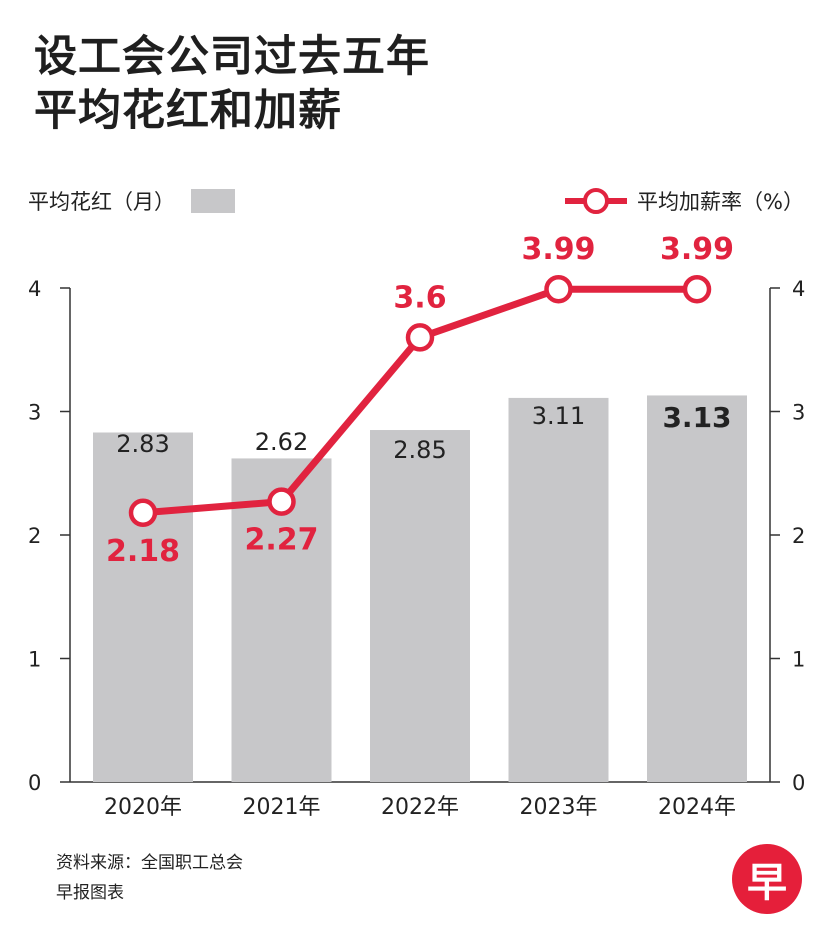 The height and width of the screenshot is (943, 834). Describe the element at coordinates (767, 879) in the screenshot. I see `zaobao-logo: 早` at that location.